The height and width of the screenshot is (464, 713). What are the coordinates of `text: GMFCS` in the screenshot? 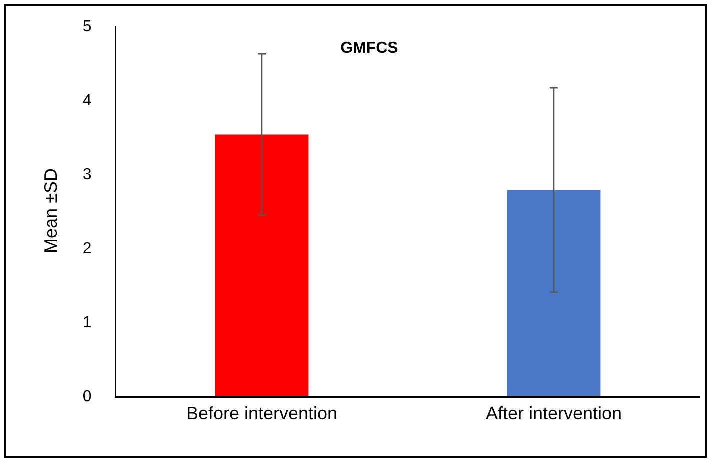 It's located at (369, 49).